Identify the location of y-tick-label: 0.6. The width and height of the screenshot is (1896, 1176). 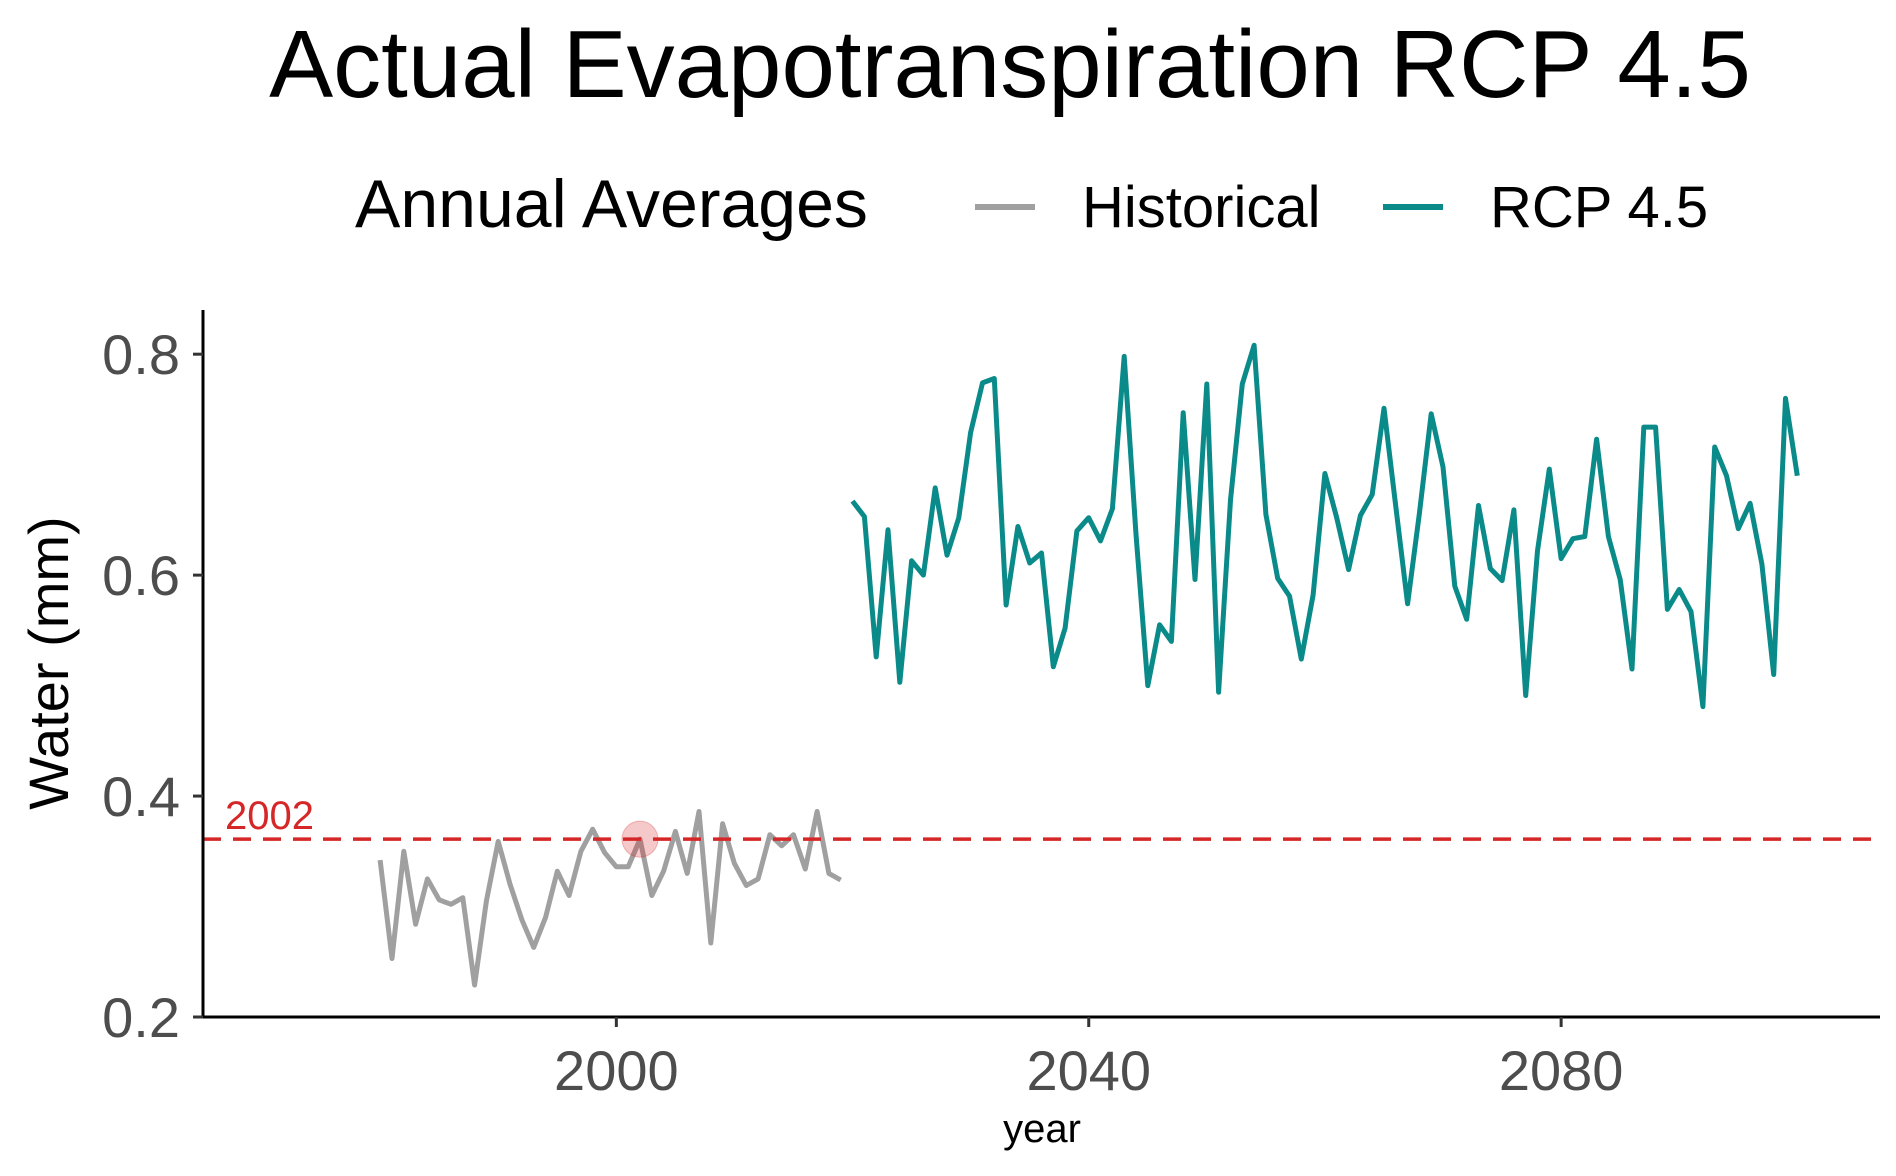
(141, 575).